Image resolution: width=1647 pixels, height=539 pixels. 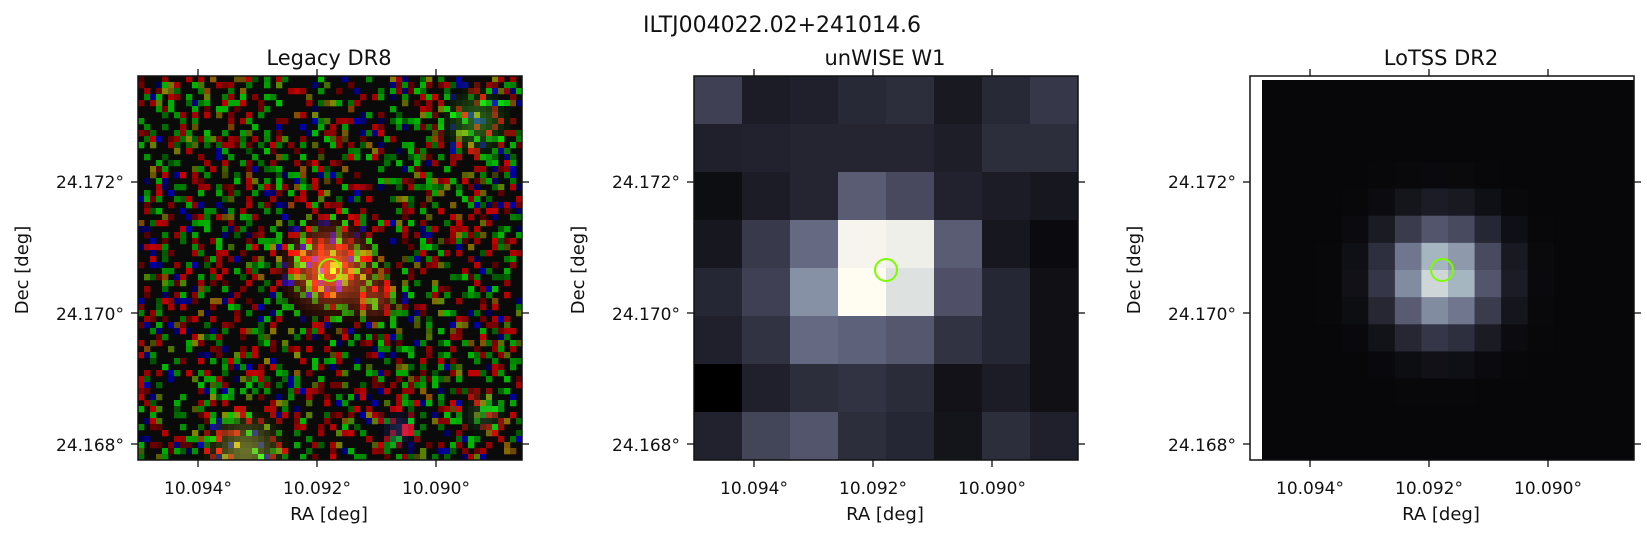 What do you see at coordinates (90, 183) in the screenshot?
I see `y-tick-label: 24.172°` at bounding box center [90, 183].